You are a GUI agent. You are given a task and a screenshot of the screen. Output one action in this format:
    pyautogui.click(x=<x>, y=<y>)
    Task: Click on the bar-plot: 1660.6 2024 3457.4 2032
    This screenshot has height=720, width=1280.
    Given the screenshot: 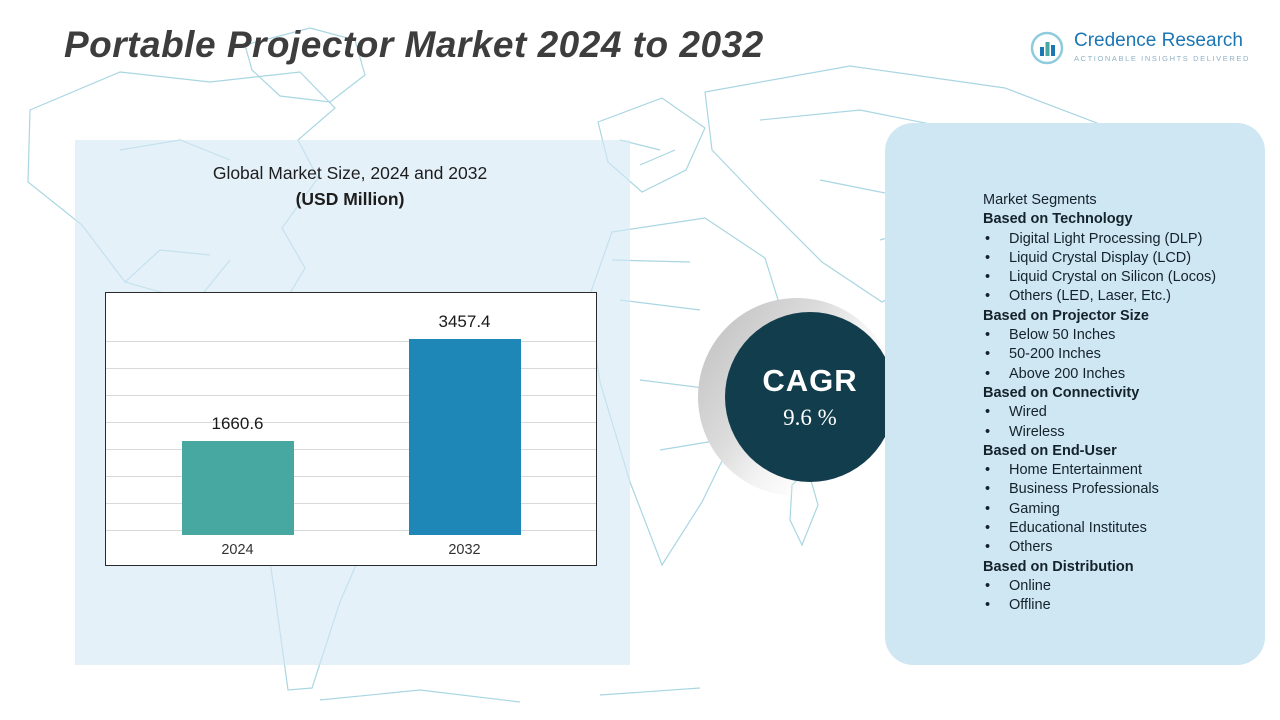 What is the action you would take?
    pyautogui.click(x=351, y=429)
    